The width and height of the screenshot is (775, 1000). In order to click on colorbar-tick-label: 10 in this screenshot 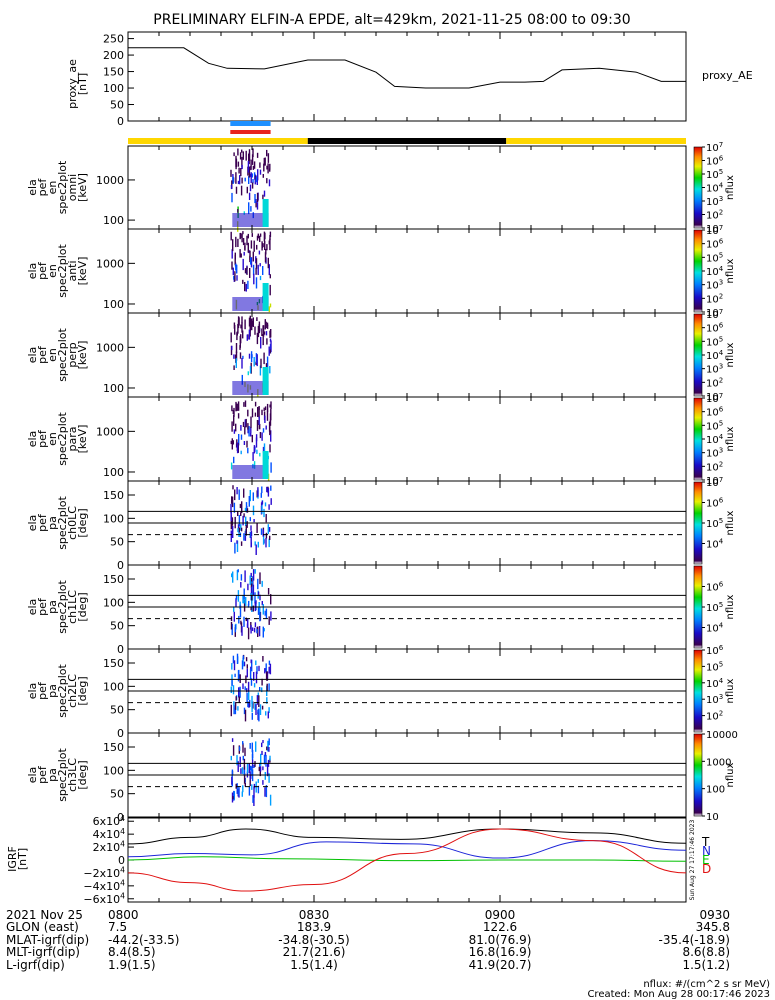, I will do `click(712, 313)`.